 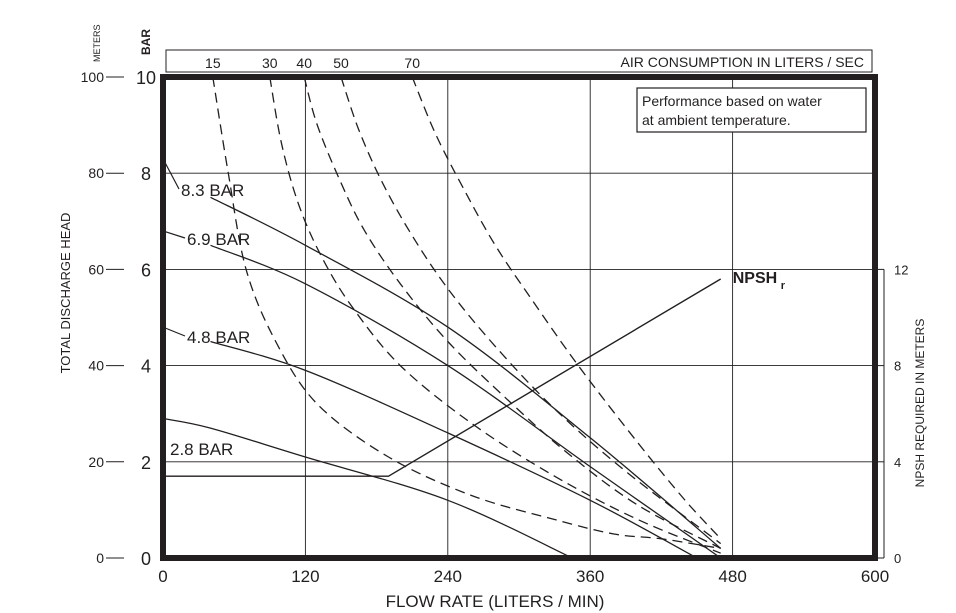 What do you see at coordinates (412, 63) in the screenshot?
I see `air-tick-label: 70` at bounding box center [412, 63].